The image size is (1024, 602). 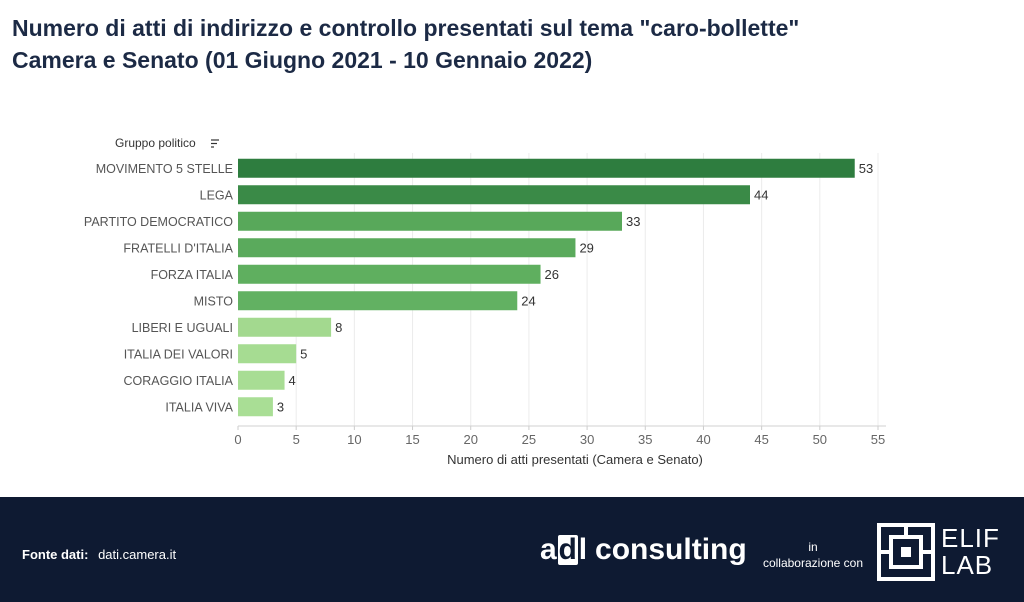 What do you see at coordinates (906, 552) in the screenshot?
I see `elif-lab-mark-icon` at bounding box center [906, 552].